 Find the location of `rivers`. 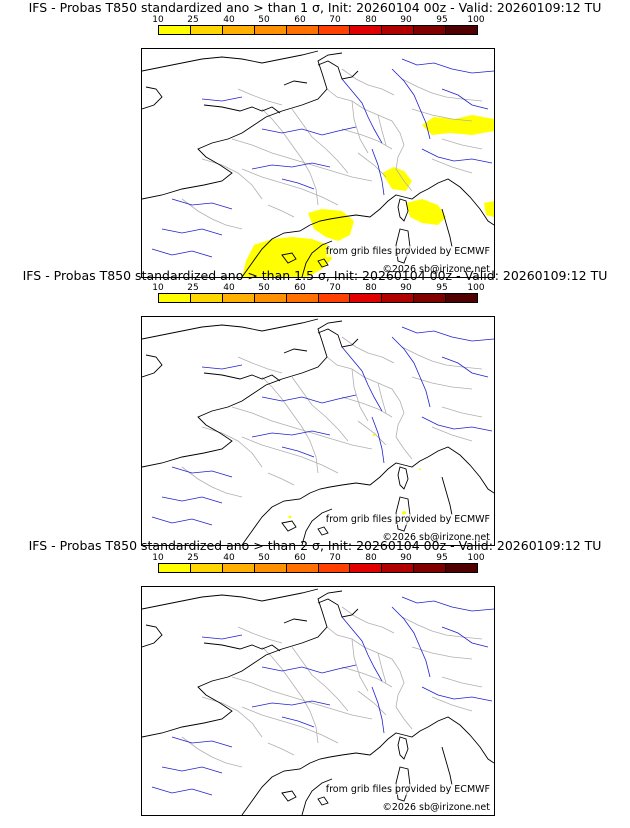

rivers is located at coordinates (322, 158).